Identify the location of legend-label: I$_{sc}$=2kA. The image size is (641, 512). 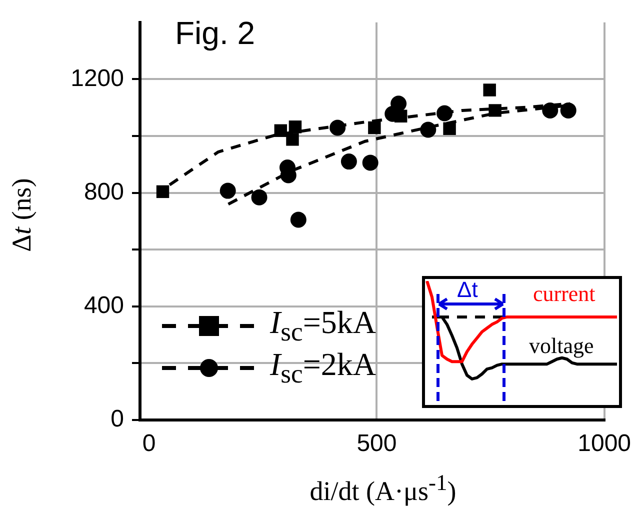
(323, 368).